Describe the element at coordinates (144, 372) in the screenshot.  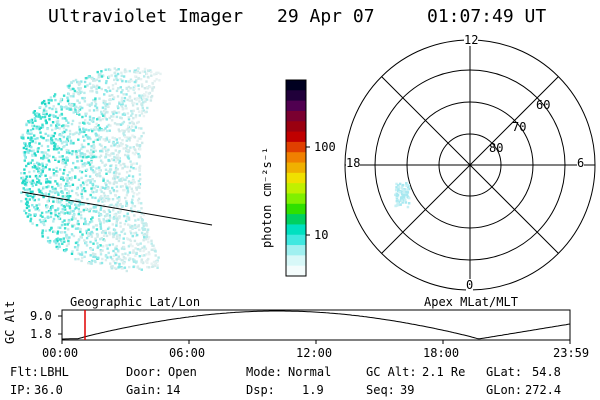
I see `info-door-key: Door:` at that location.